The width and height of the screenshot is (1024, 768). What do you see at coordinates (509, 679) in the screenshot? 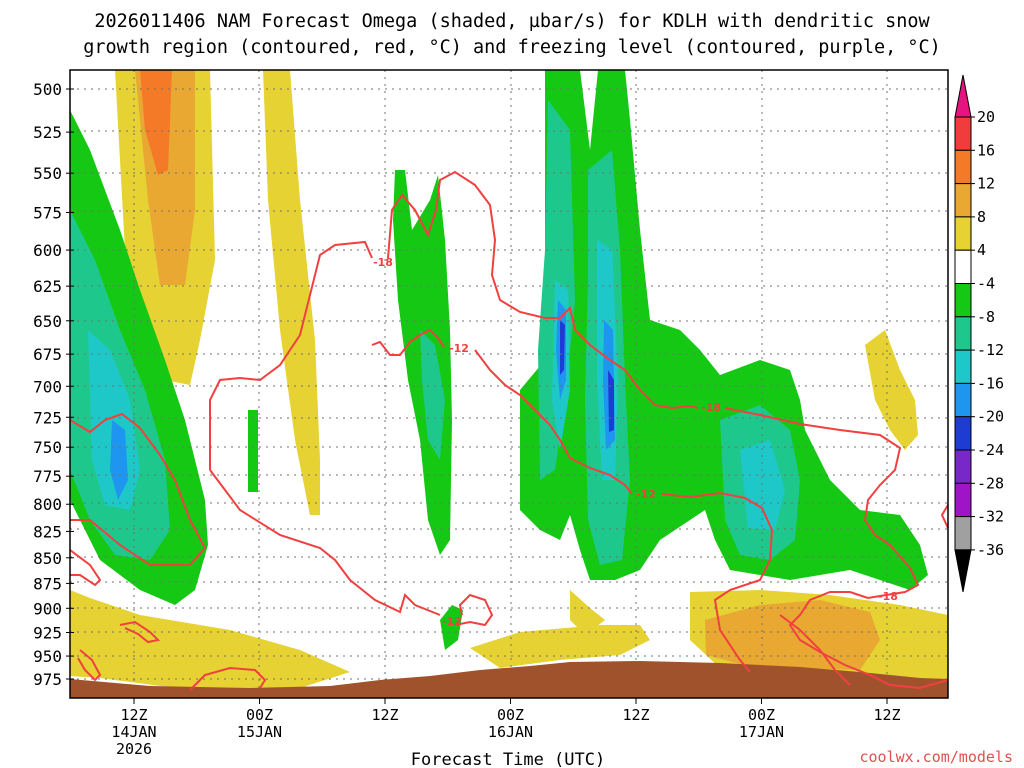
I see `terrain` at bounding box center [509, 679].